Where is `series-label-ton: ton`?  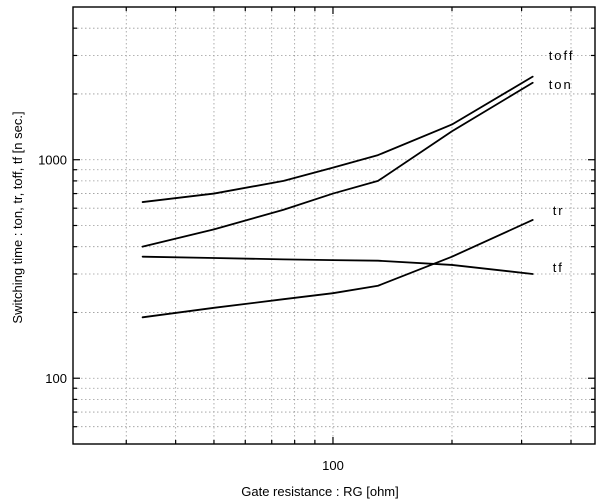 series-label-ton: ton is located at coordinates (561, 84).